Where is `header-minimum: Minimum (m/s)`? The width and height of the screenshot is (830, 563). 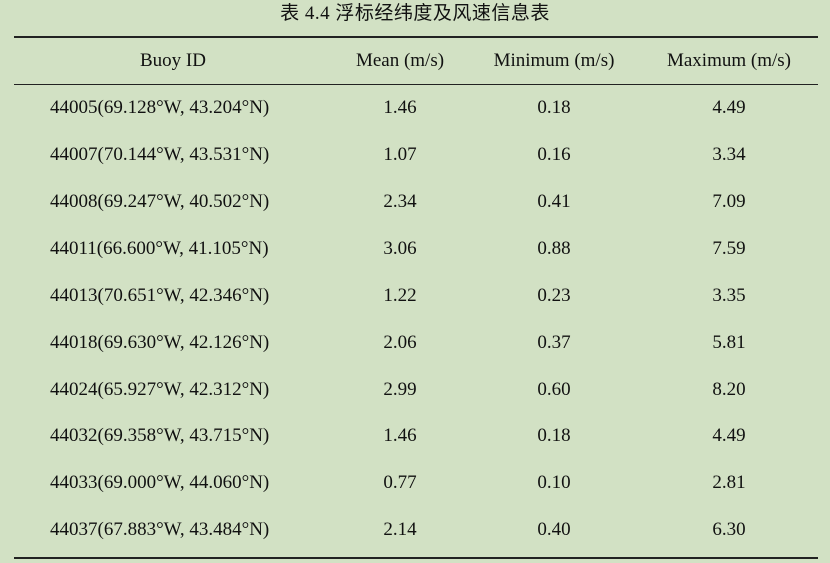 header-minimum: Minimum (m/s) is located at coordinates (554, 60).